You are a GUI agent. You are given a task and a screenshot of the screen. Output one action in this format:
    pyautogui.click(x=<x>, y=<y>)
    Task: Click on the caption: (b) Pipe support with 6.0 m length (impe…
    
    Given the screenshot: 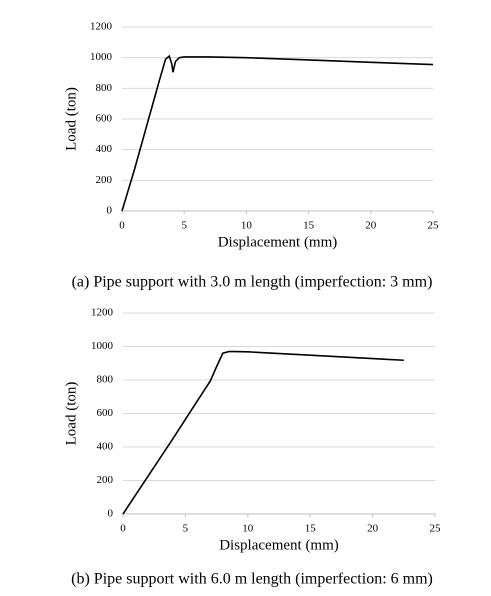 What is the action you would take?
    pyautogui.click(x=252, y=579)
    